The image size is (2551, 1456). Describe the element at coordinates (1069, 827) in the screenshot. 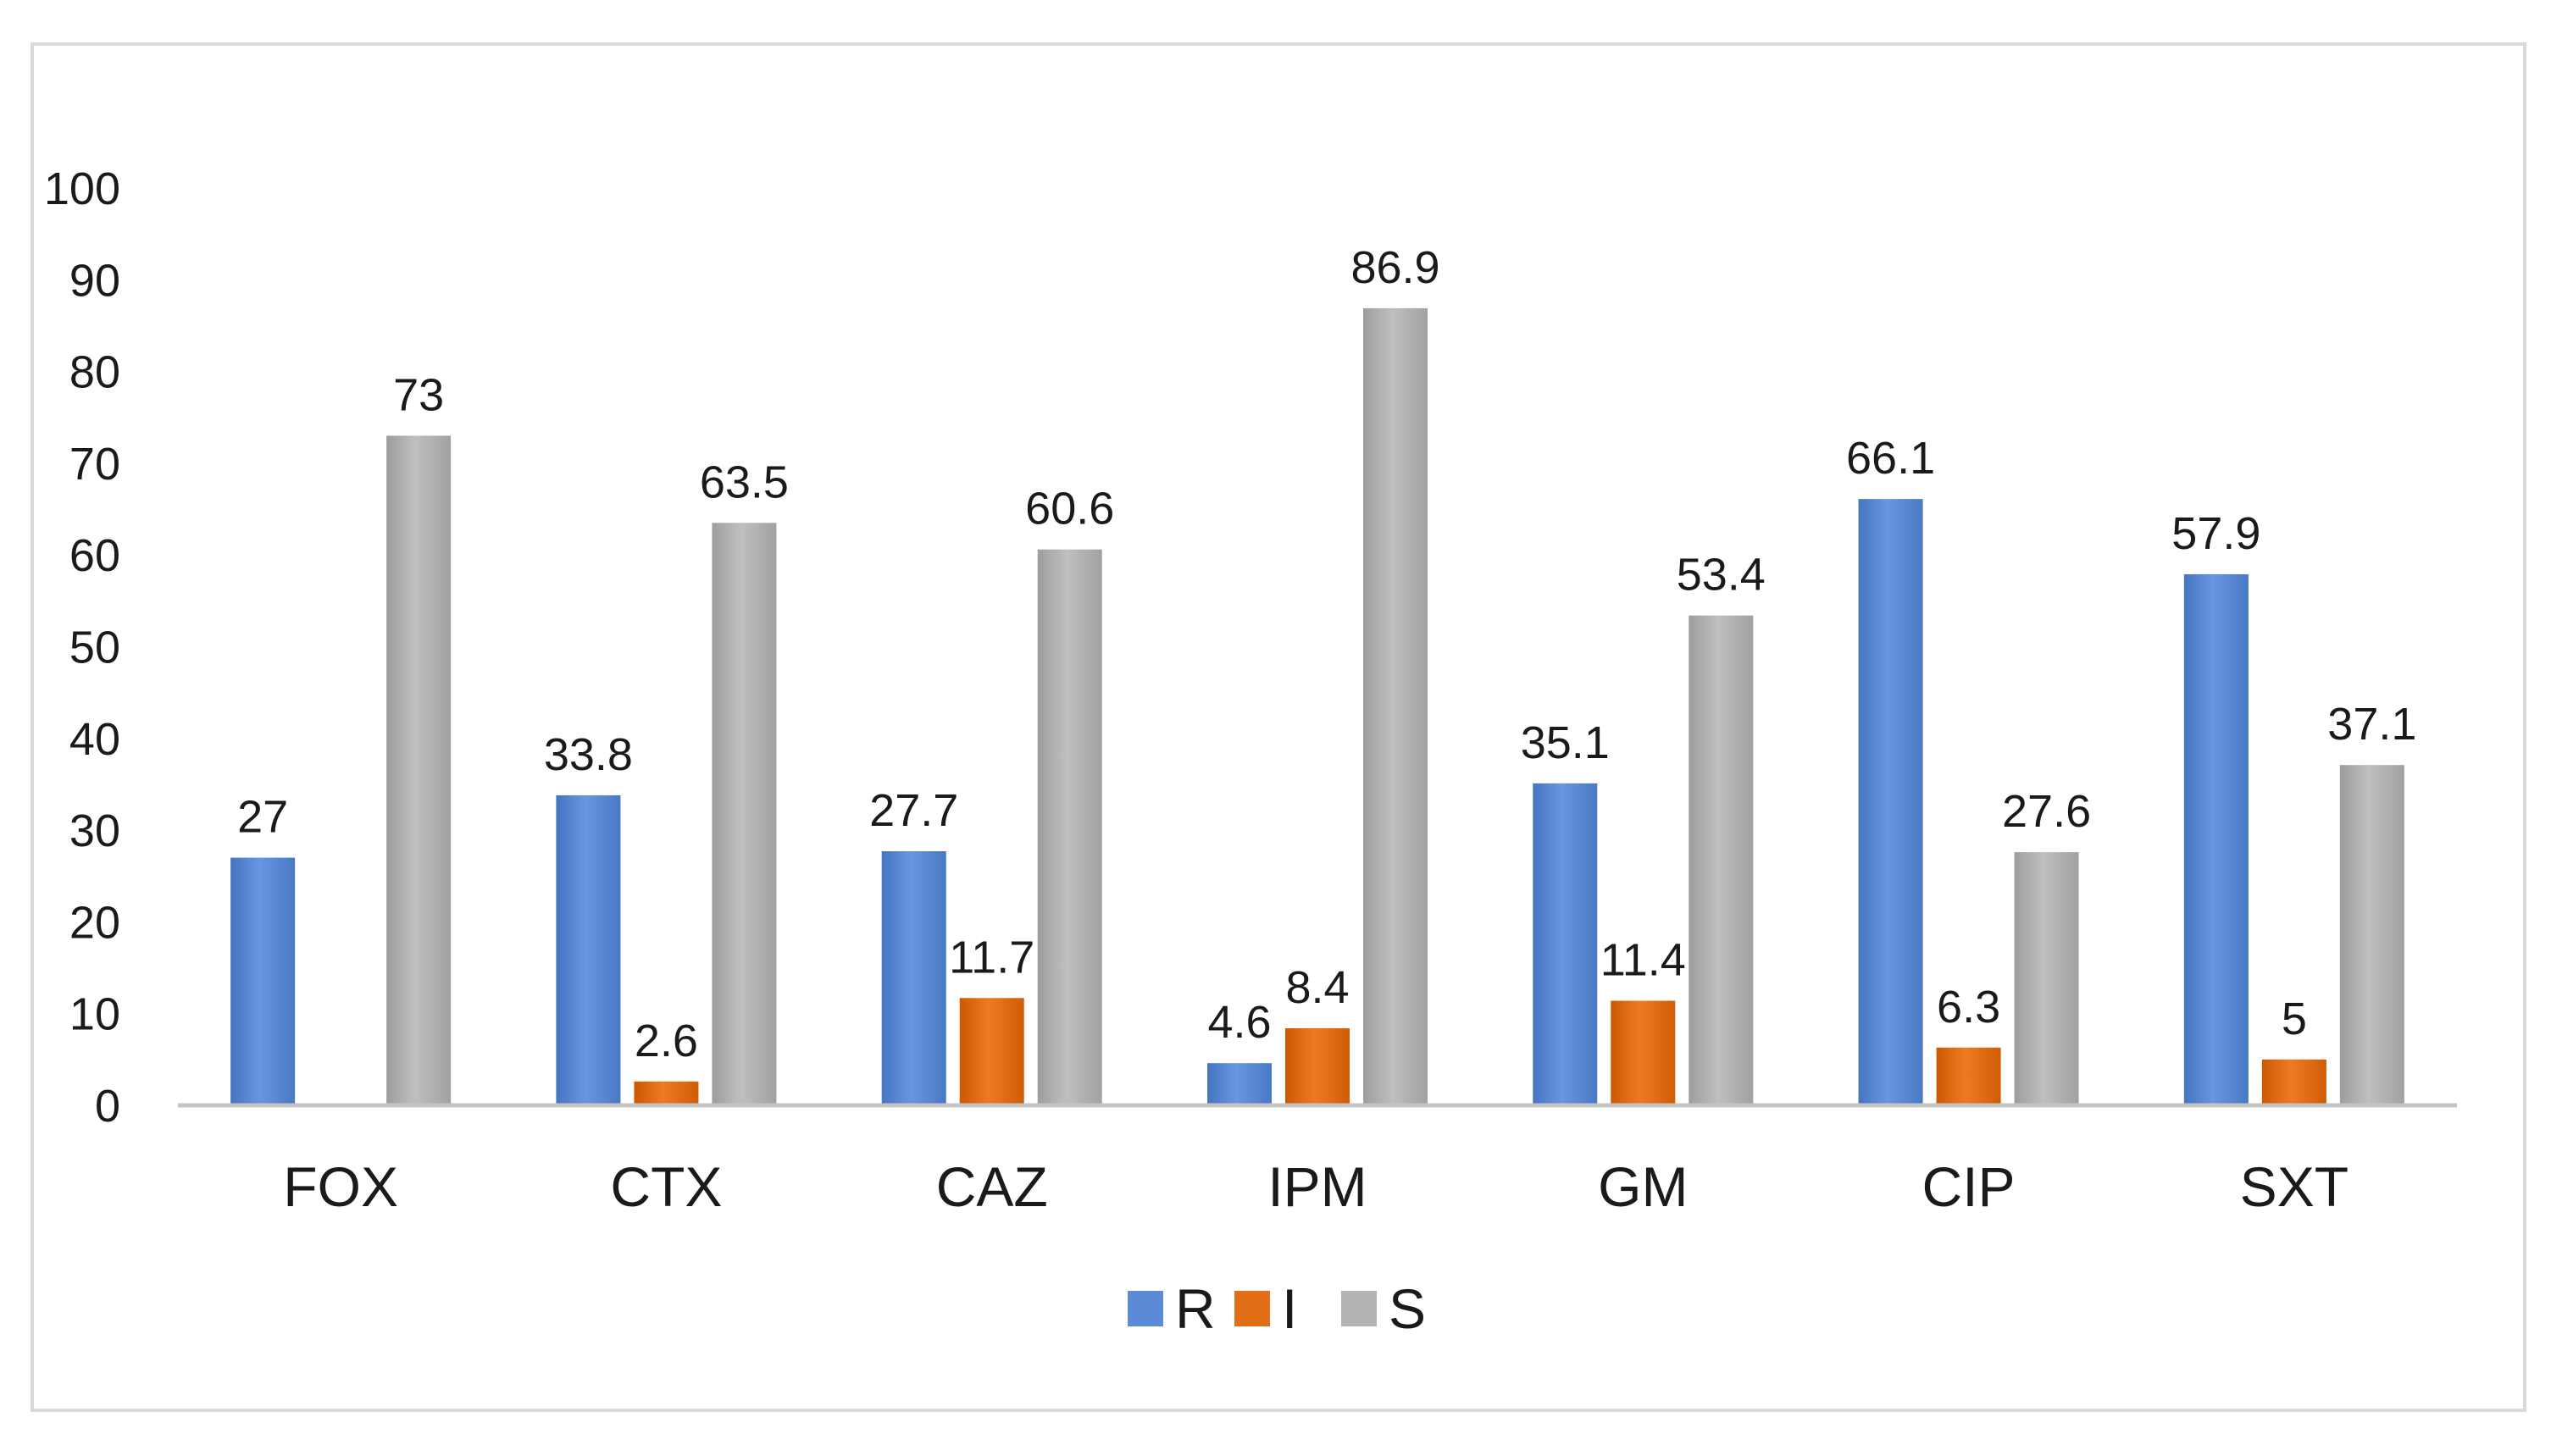

I see `bar-s-caz` at that location.